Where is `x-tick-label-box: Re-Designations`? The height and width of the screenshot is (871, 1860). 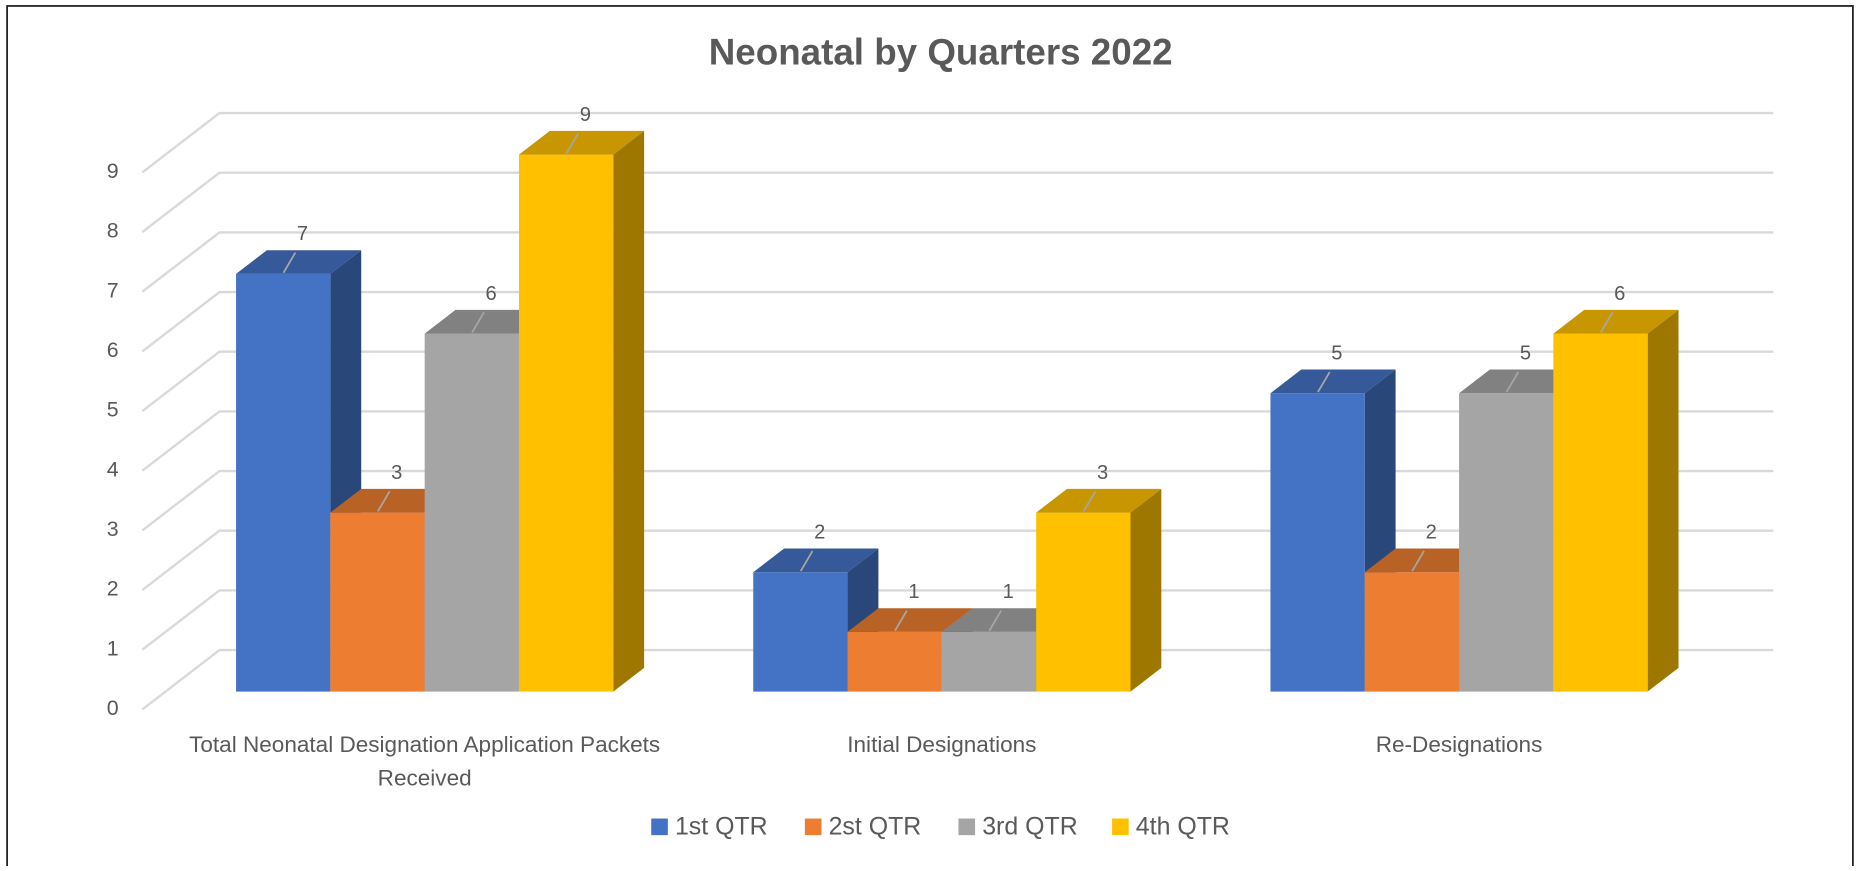
x-tick-label-box: Re-Designations is located at coordinates (1459, 746).